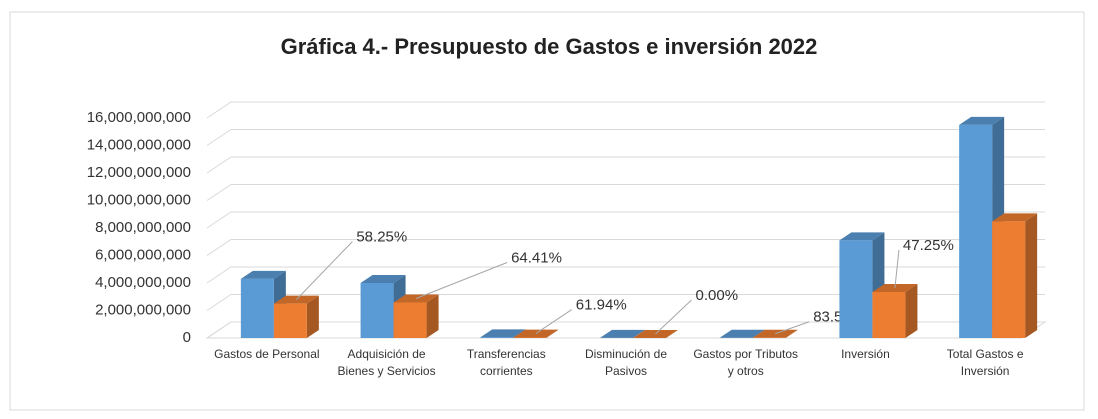  I want to click on y-tick-label: 0, so click(187, 337).